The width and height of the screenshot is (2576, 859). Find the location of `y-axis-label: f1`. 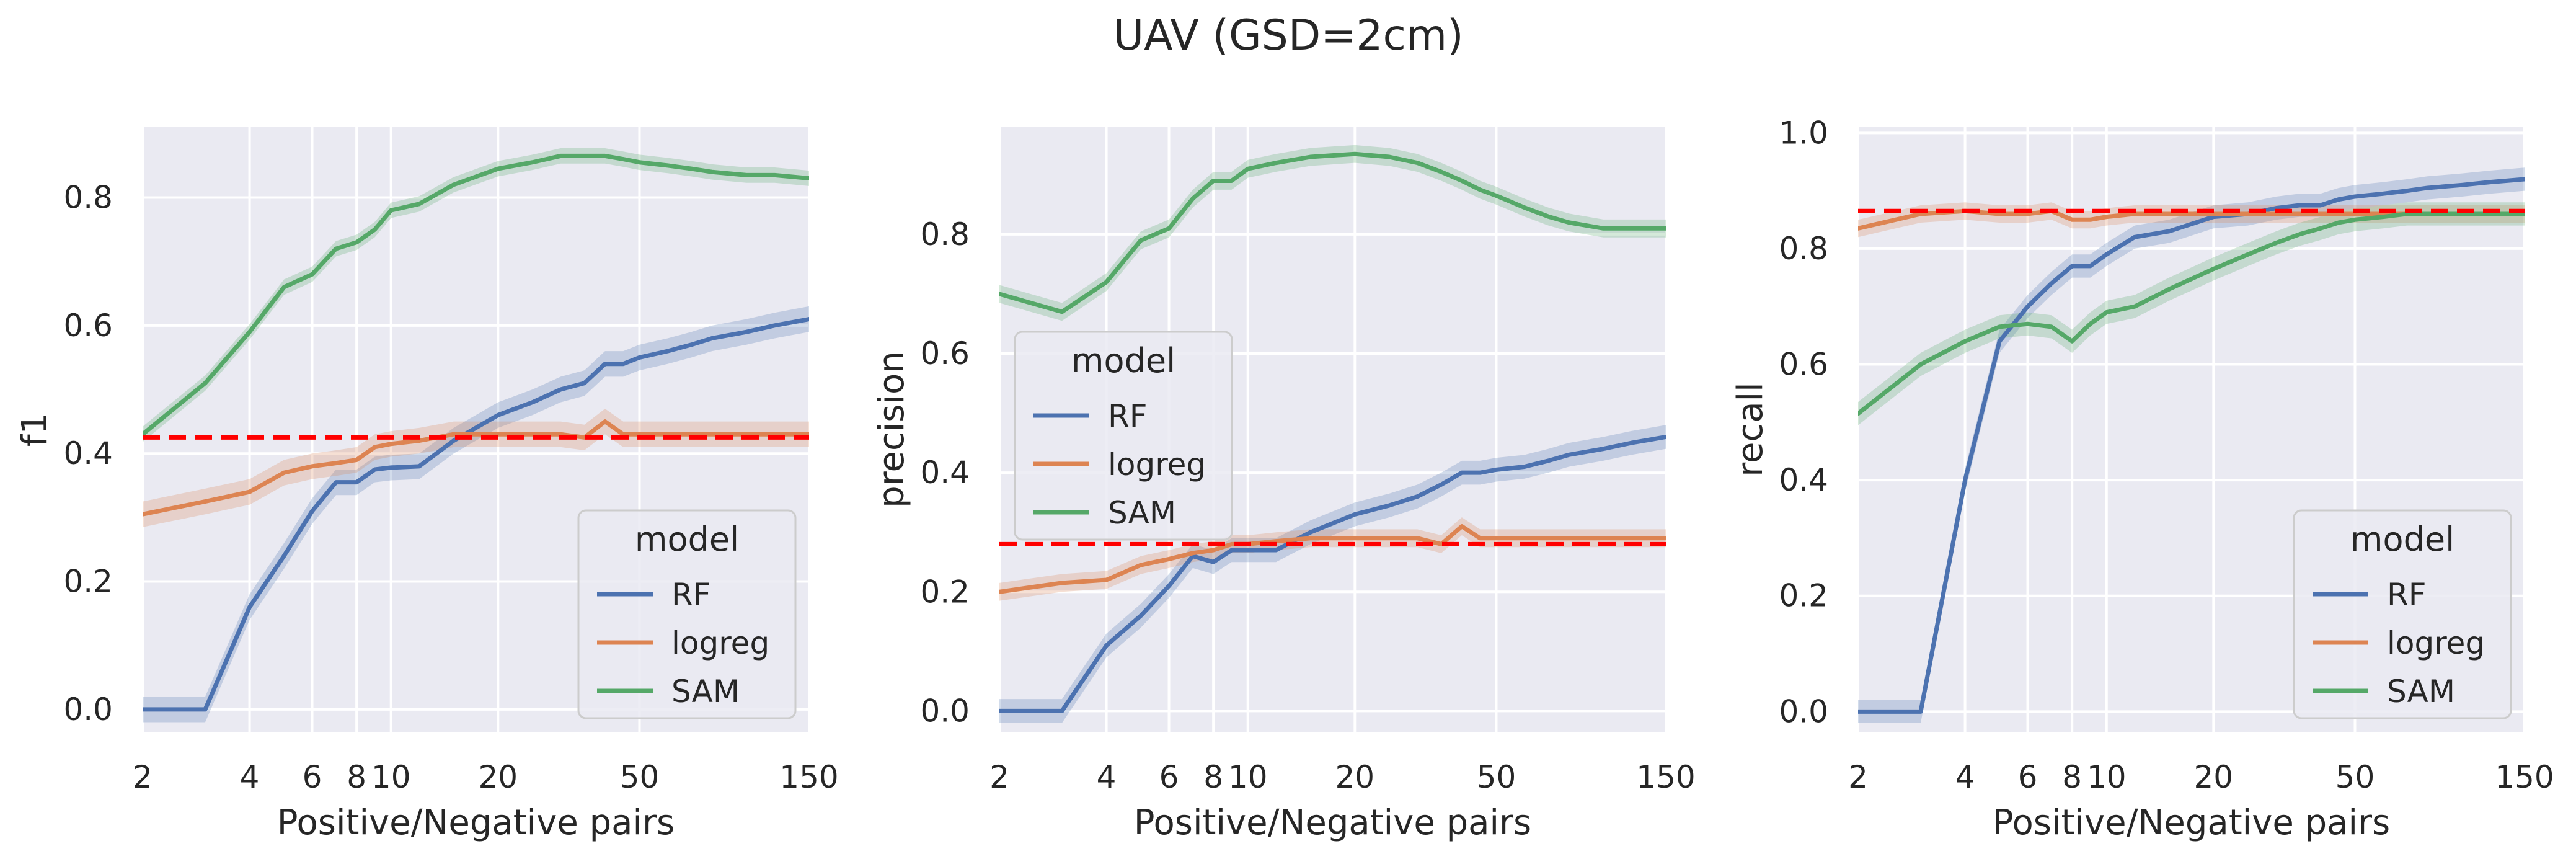

y-axis-label: f1 is located at coordinates (35, 430).